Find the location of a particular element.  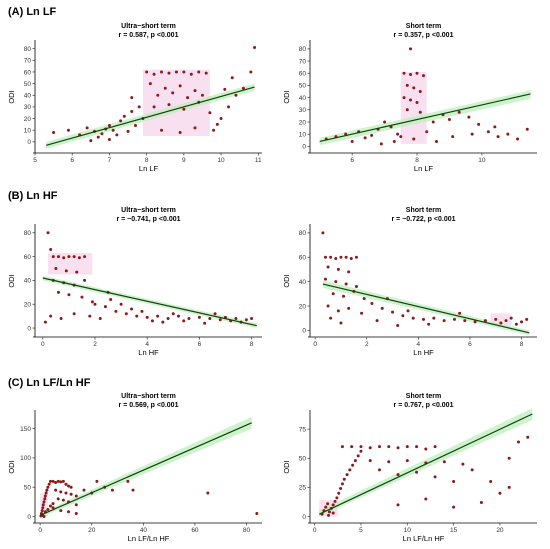

x-axis-label: Ln HF is located at coordinates (148, 352).